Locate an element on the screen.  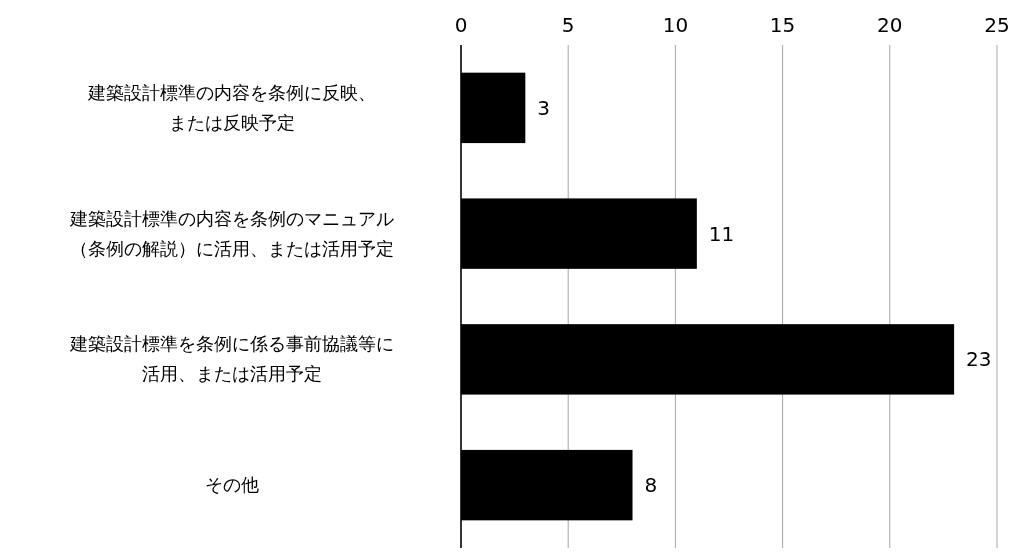
y-tick-label: 建築設計標準を条例に係る事前協議等に活用、または活用予定 is located at coordinates (231, 359).